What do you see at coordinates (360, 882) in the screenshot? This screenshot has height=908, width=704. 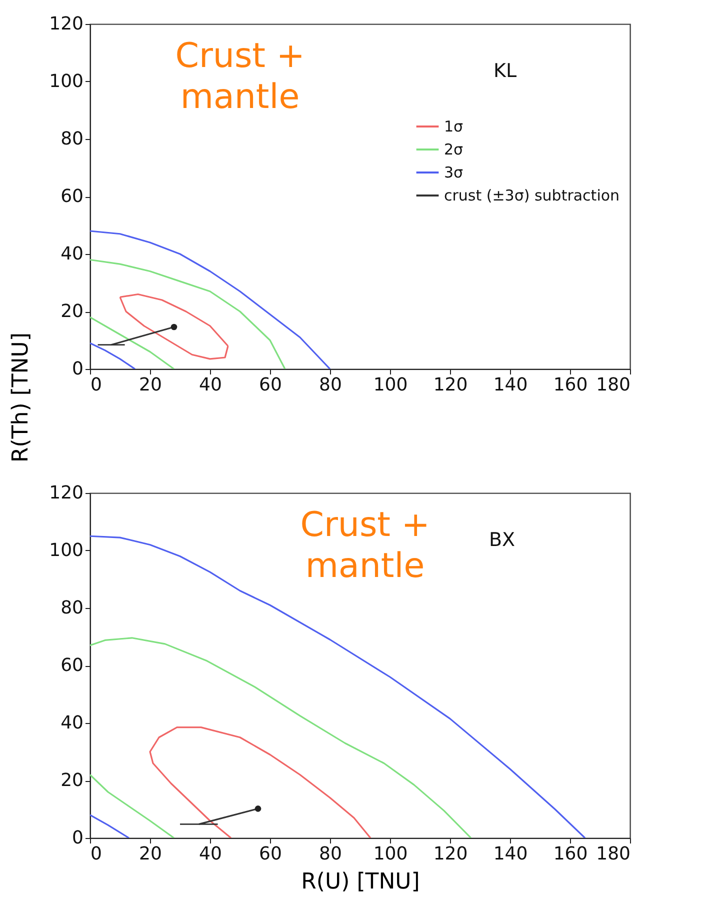 I see `x-axis-title: R(U) [TNU]` at bounding box center [360, 882].